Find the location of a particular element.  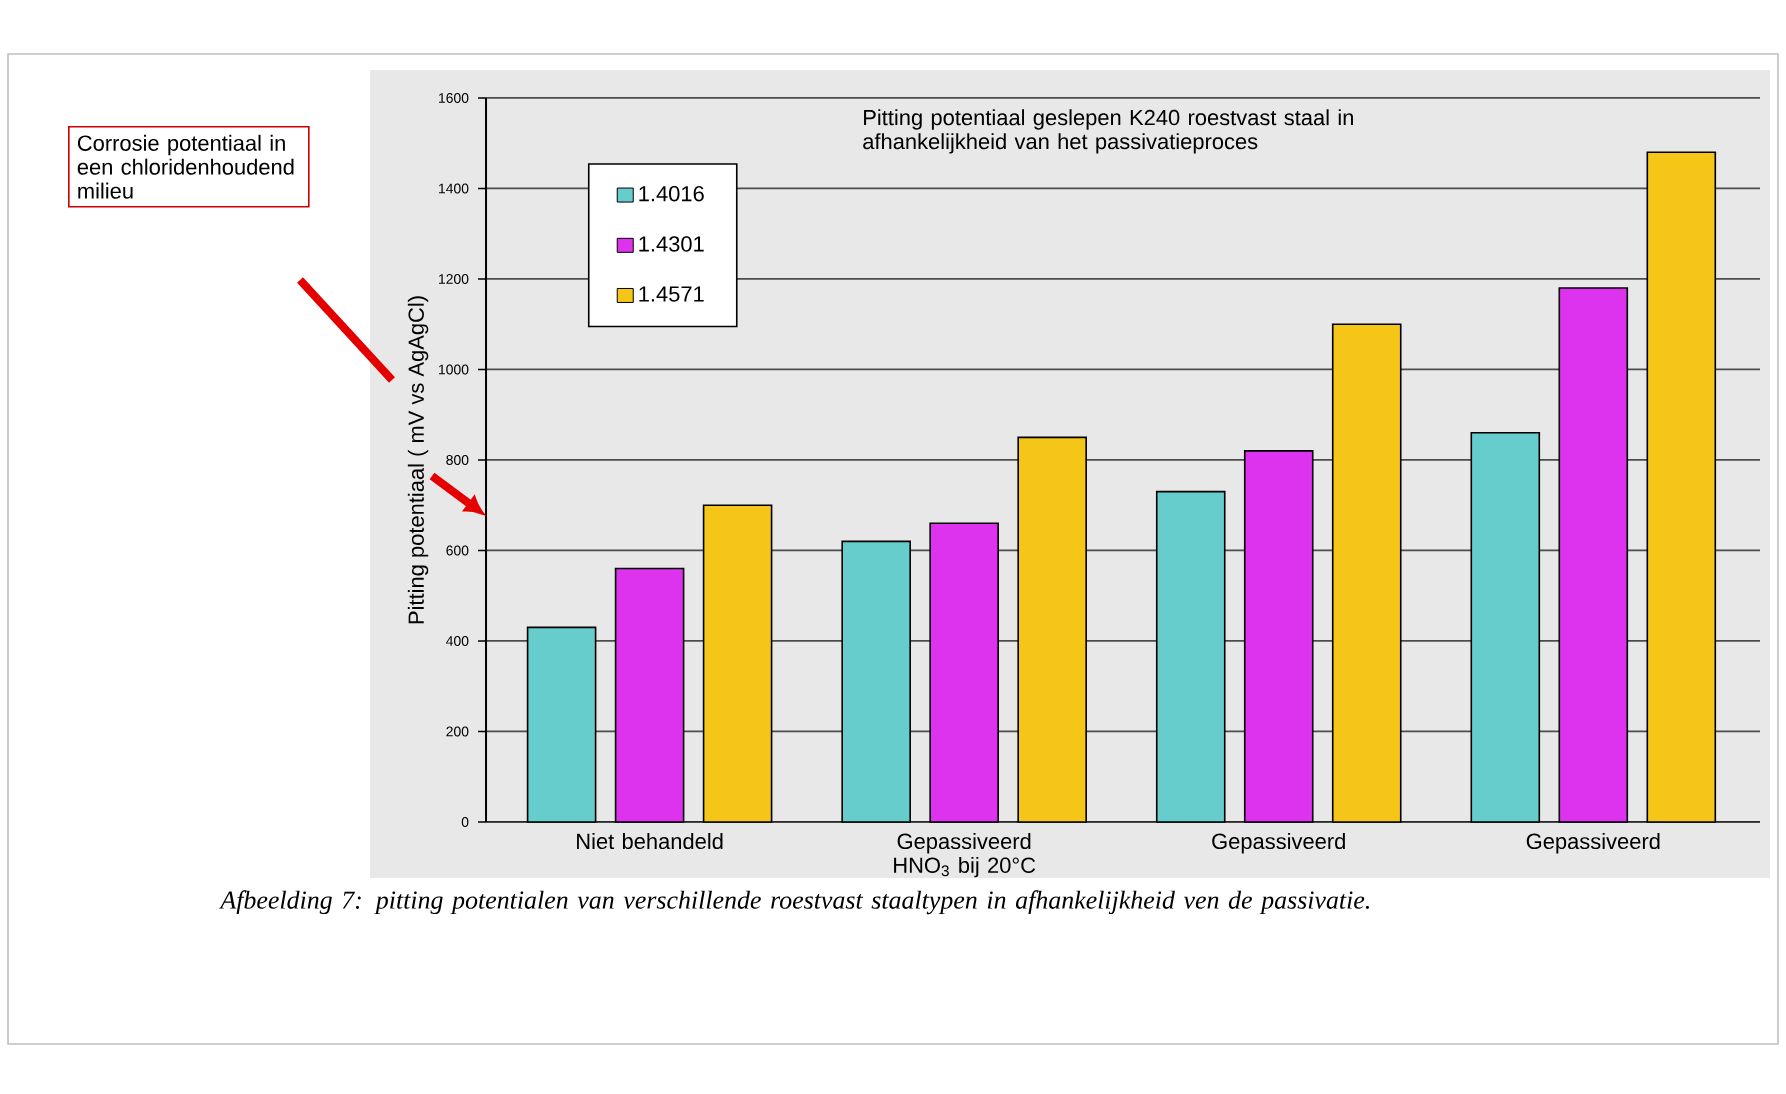

legend-label: 1.4301 is located at coordinates (671, 244).